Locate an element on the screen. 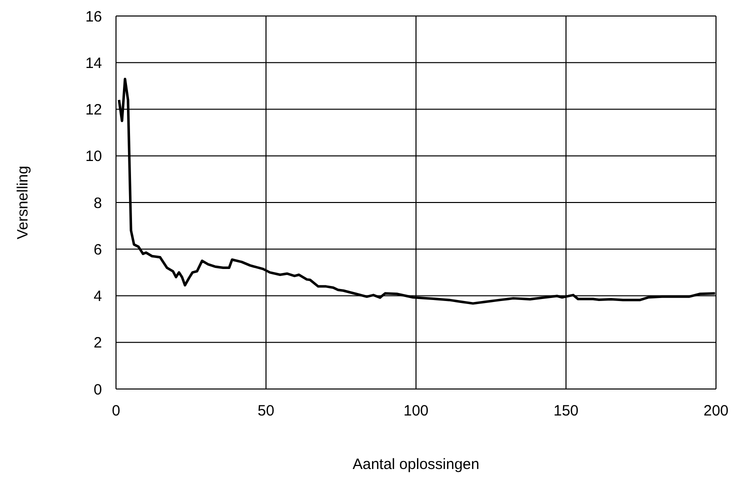  x-tick-label: 50 is located at coordinates (266, 411).